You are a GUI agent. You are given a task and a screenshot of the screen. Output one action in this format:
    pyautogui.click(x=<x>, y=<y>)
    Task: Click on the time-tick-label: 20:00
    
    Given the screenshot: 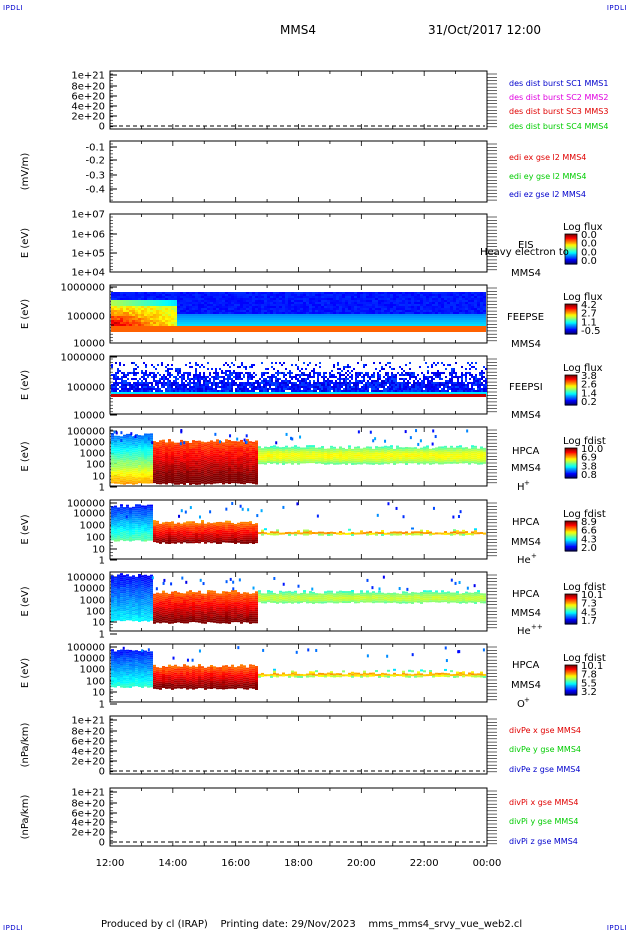 What is the action you would take?
    pyautogui.click(x=361, y=863)
    